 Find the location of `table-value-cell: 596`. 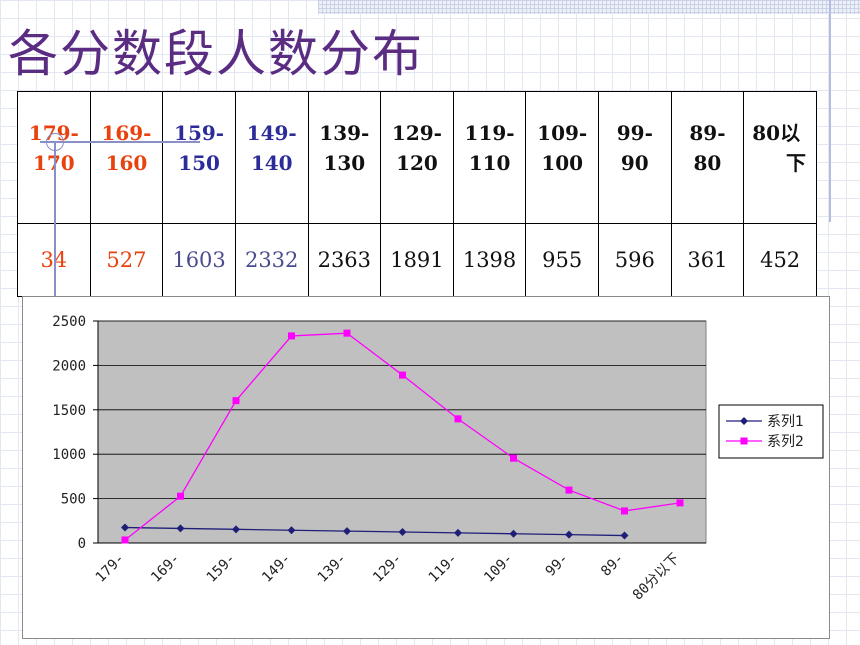

table-value-cell: 596 is located at coordinates (635, 260).